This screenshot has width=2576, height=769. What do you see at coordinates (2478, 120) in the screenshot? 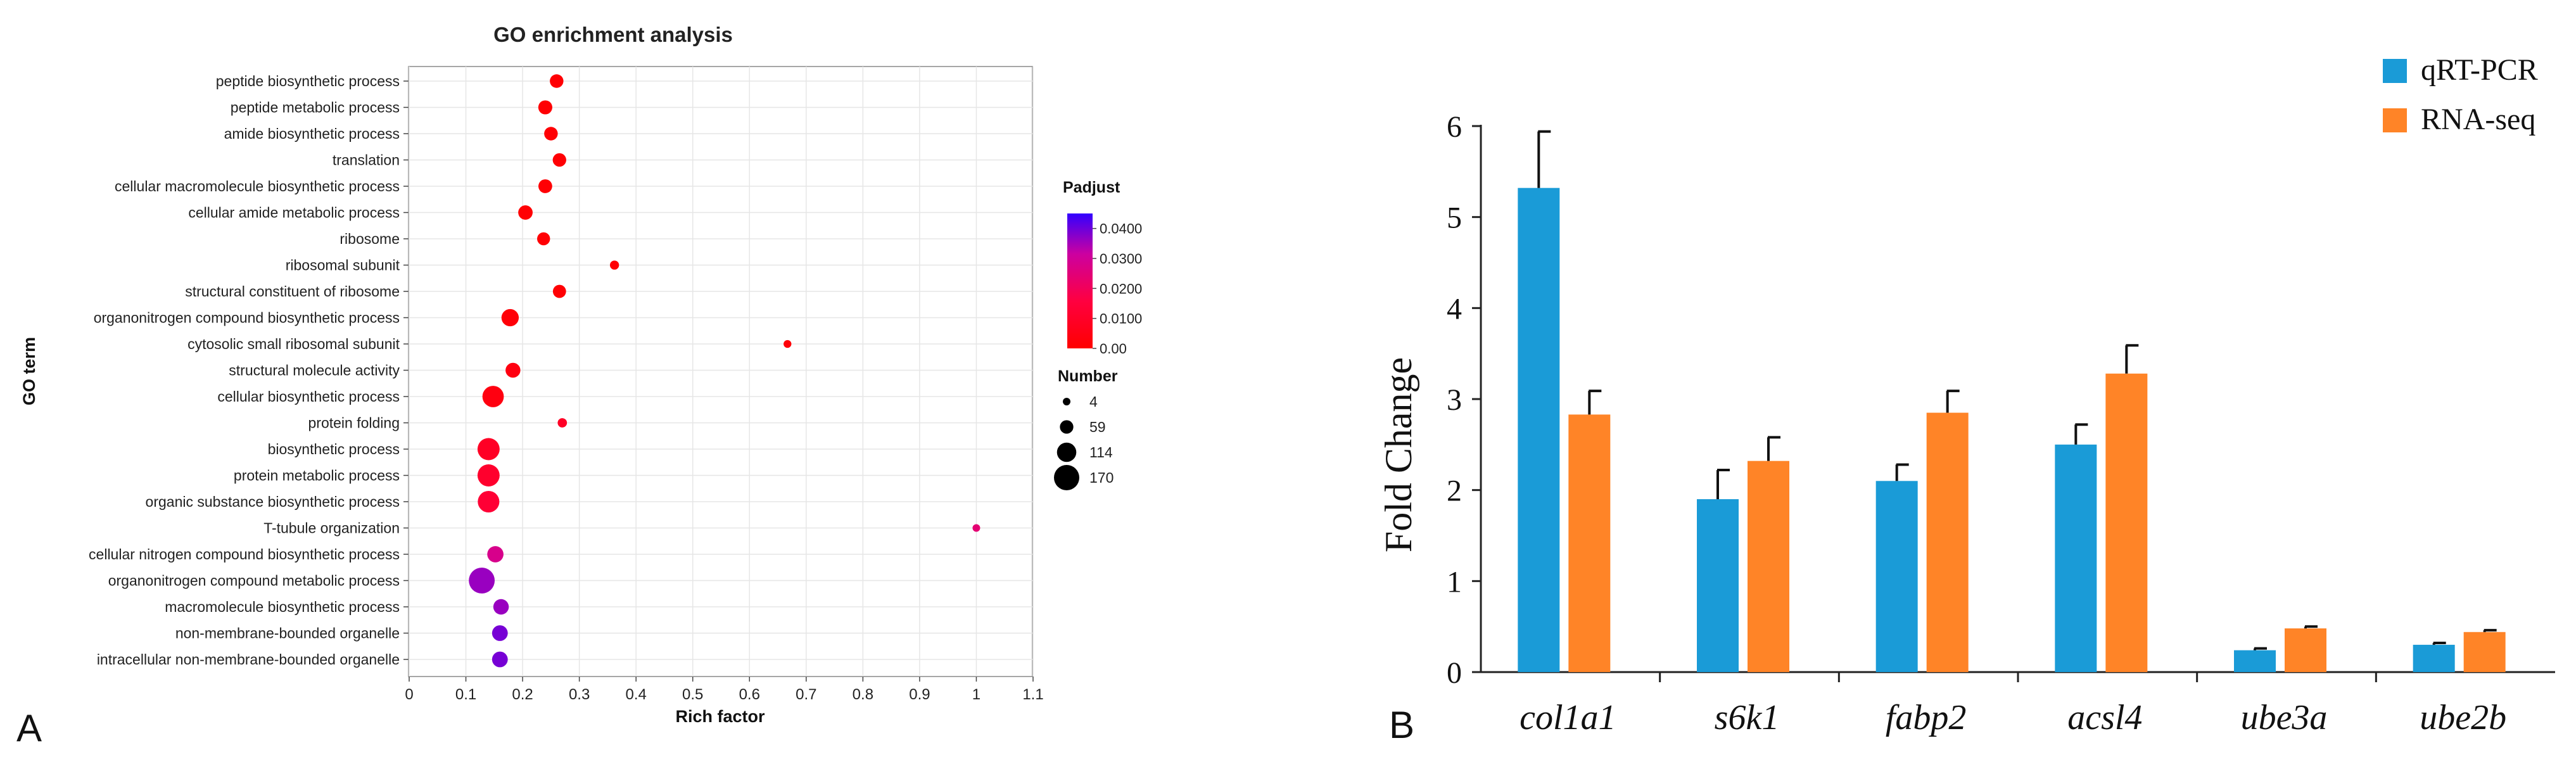
I see `legend-label-rna-seq: RNA-seq` at bounding box center [2478, 120].